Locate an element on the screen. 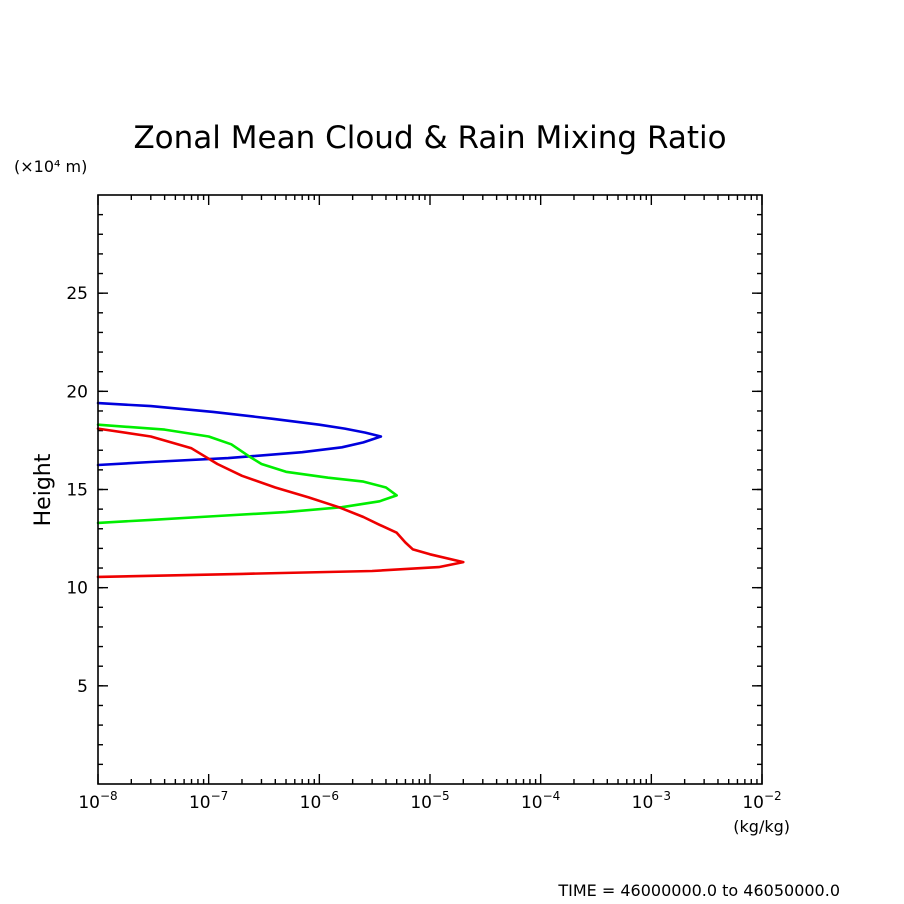 The width and height of the screenshot is (904, 904). chart-title: Zonal Mean Cloud & Rain Mixing Ratio is located at coordinates (429, 138).